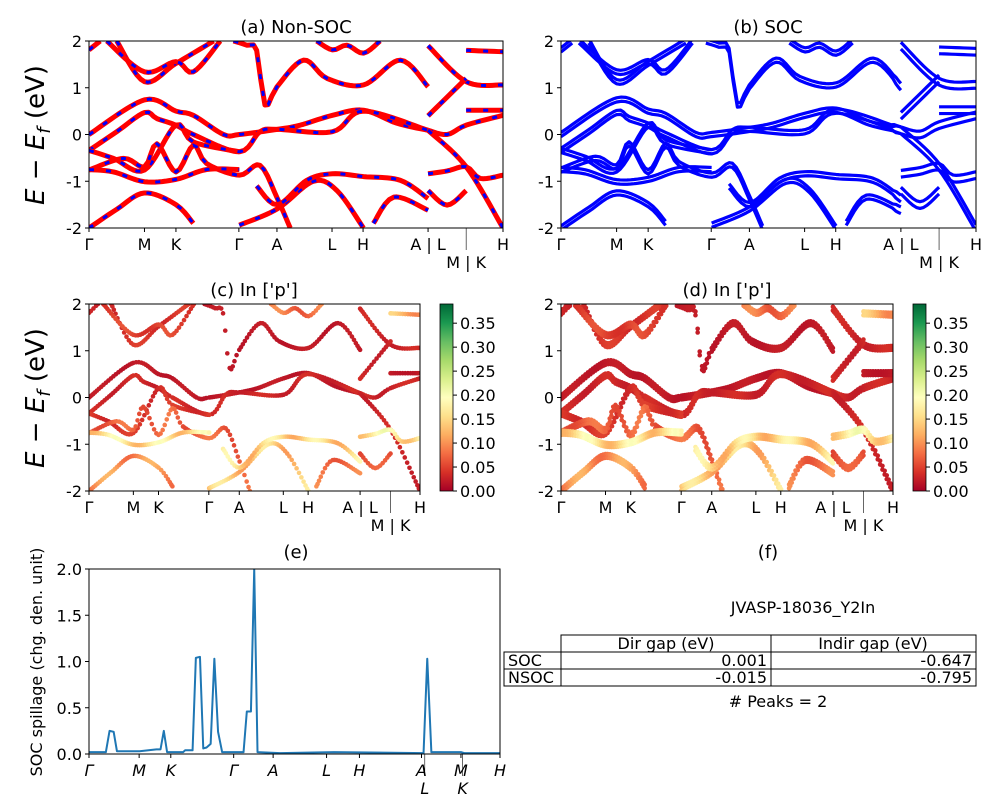  Describe the element at coordinates (951, 371) in the screenshot. I see `colorbar-tick-label: 0.25` at that location.